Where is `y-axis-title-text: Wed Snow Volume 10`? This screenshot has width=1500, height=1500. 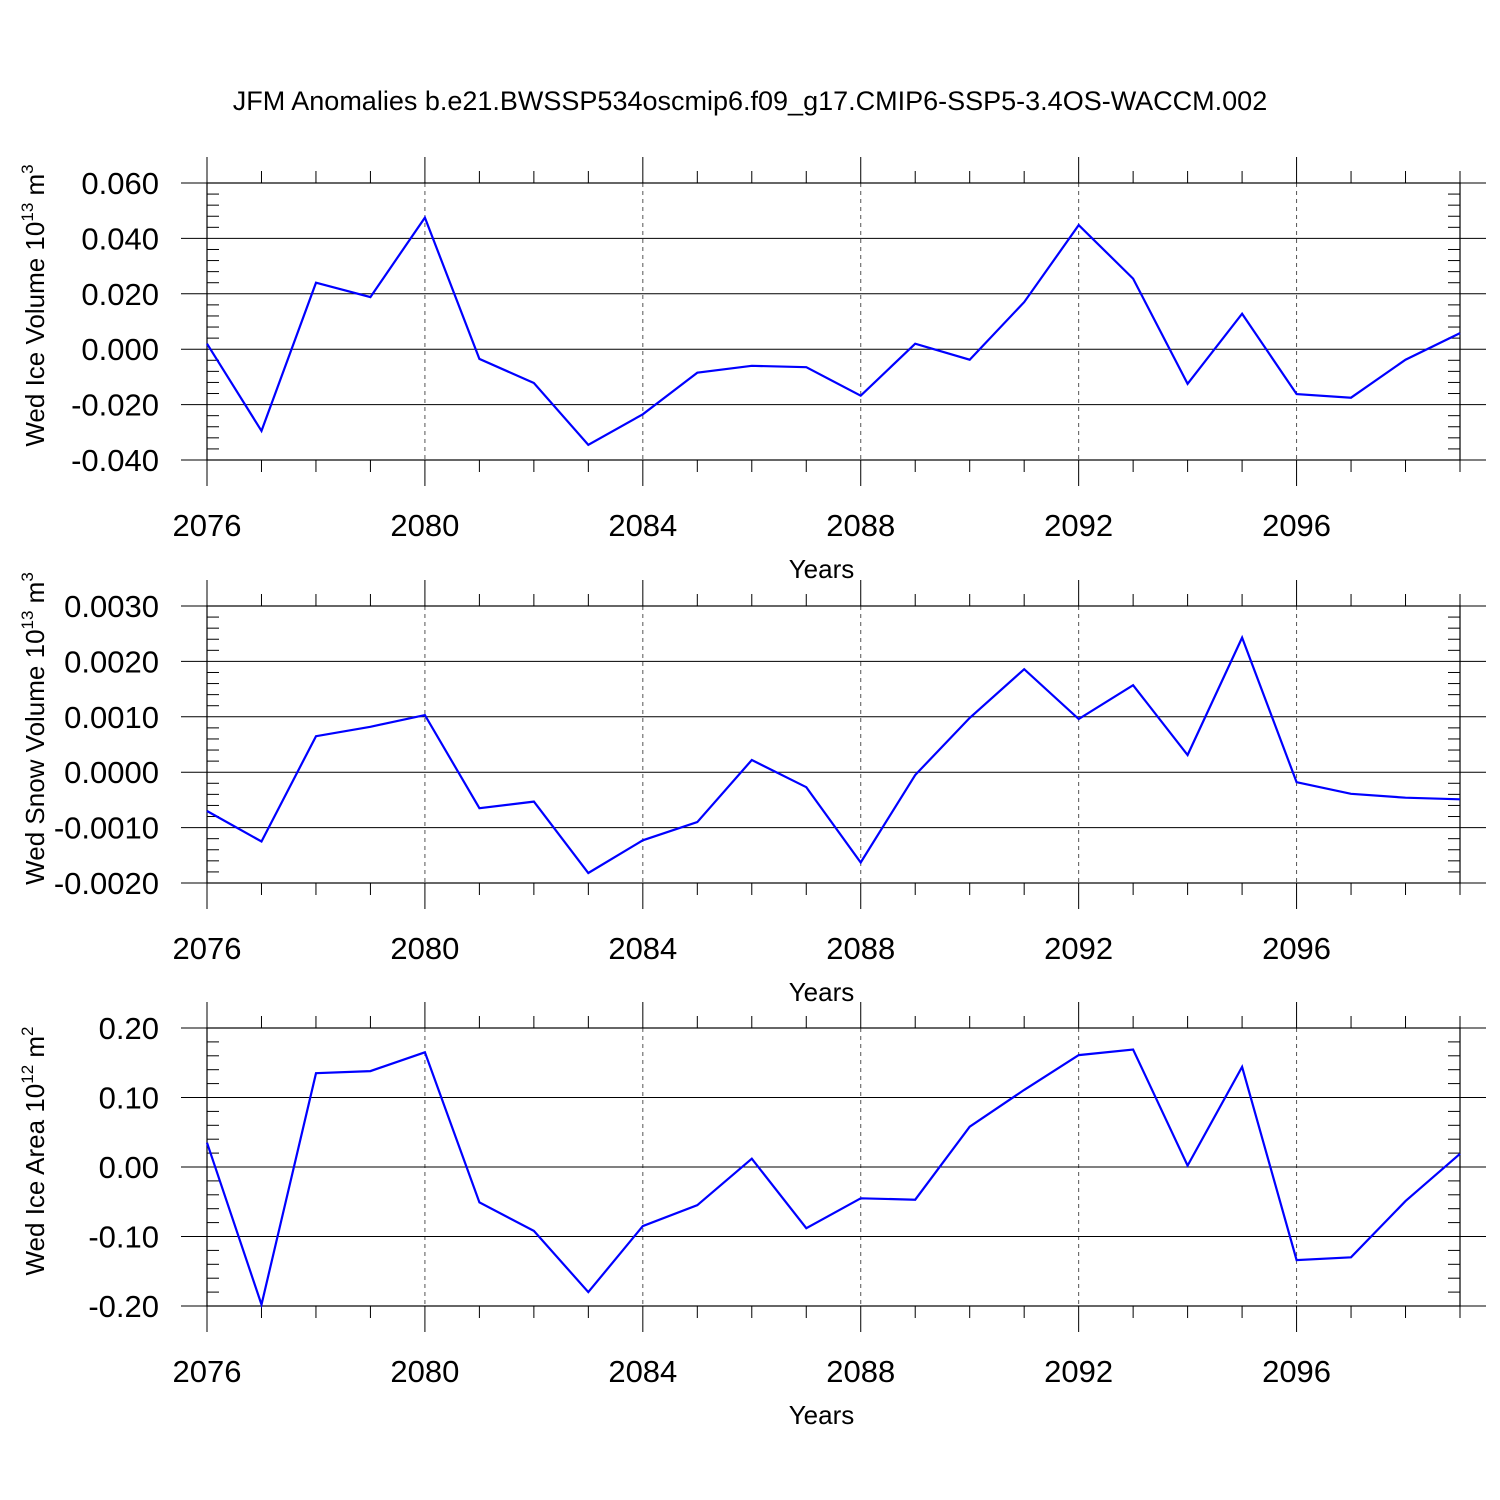
y-axis-title-text: Wed Snow Volume 10 is located at coordinates (35, 756).